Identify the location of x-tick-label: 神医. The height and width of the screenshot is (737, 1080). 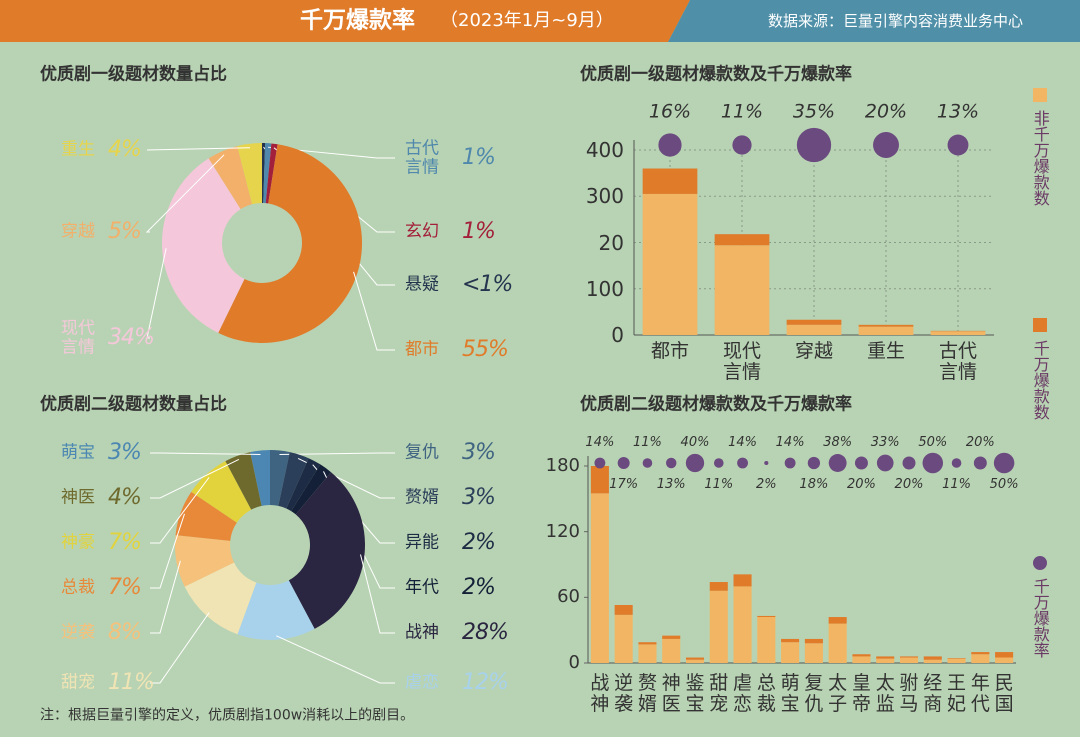
(671, 693).